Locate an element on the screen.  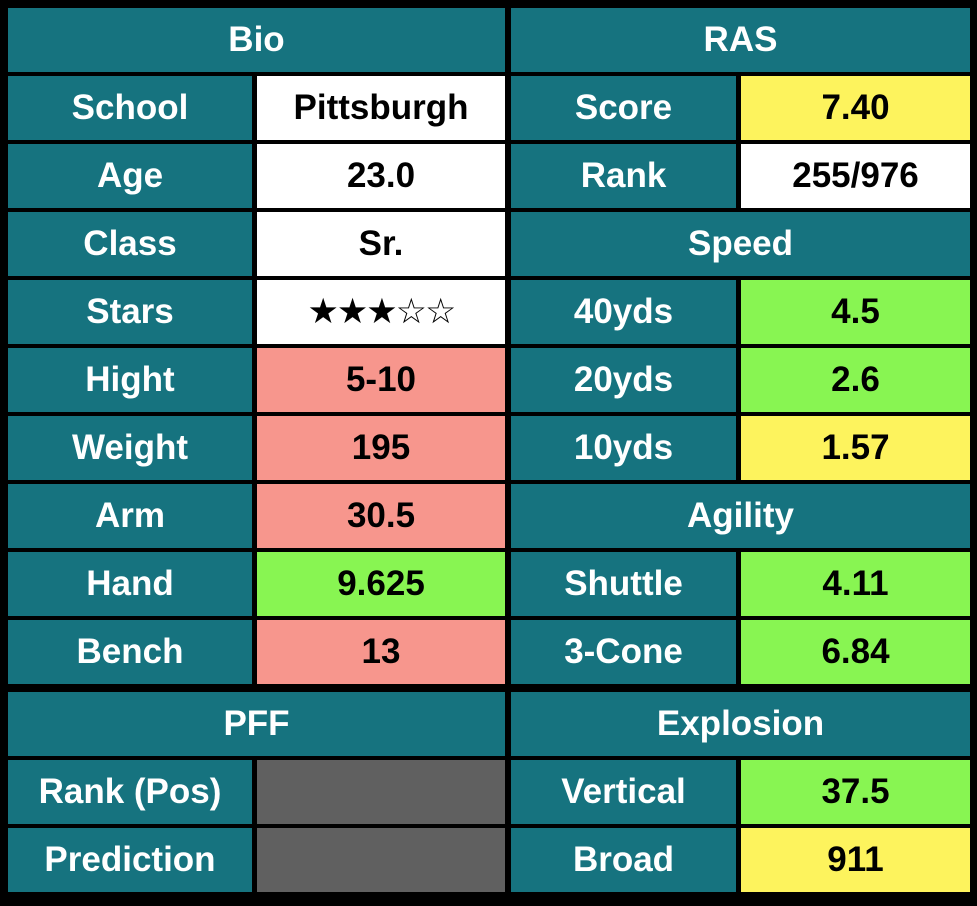
section-header: RAS is located at coordinates (740, 40).